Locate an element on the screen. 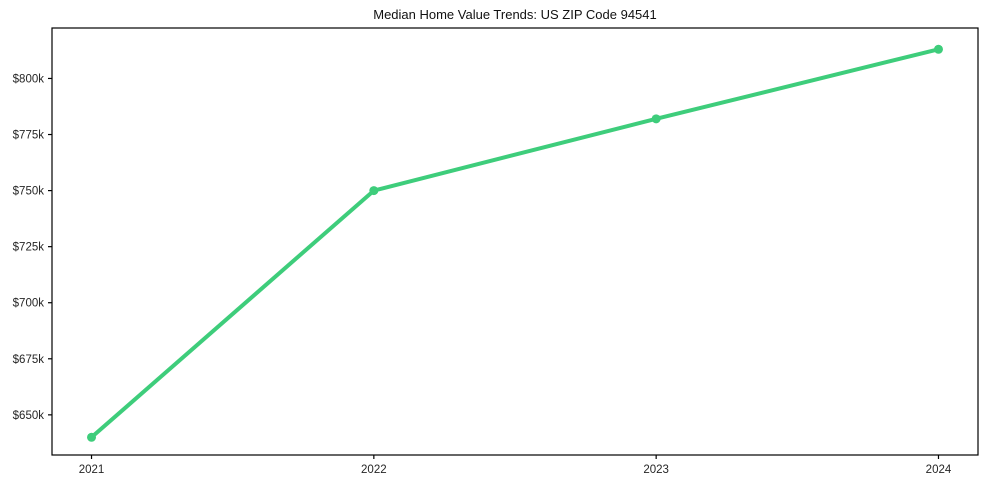 Image resolution: width=990 pixels, height=490 pixels. y-axis-tick-label: $750k is located at coordinates (29, 192).